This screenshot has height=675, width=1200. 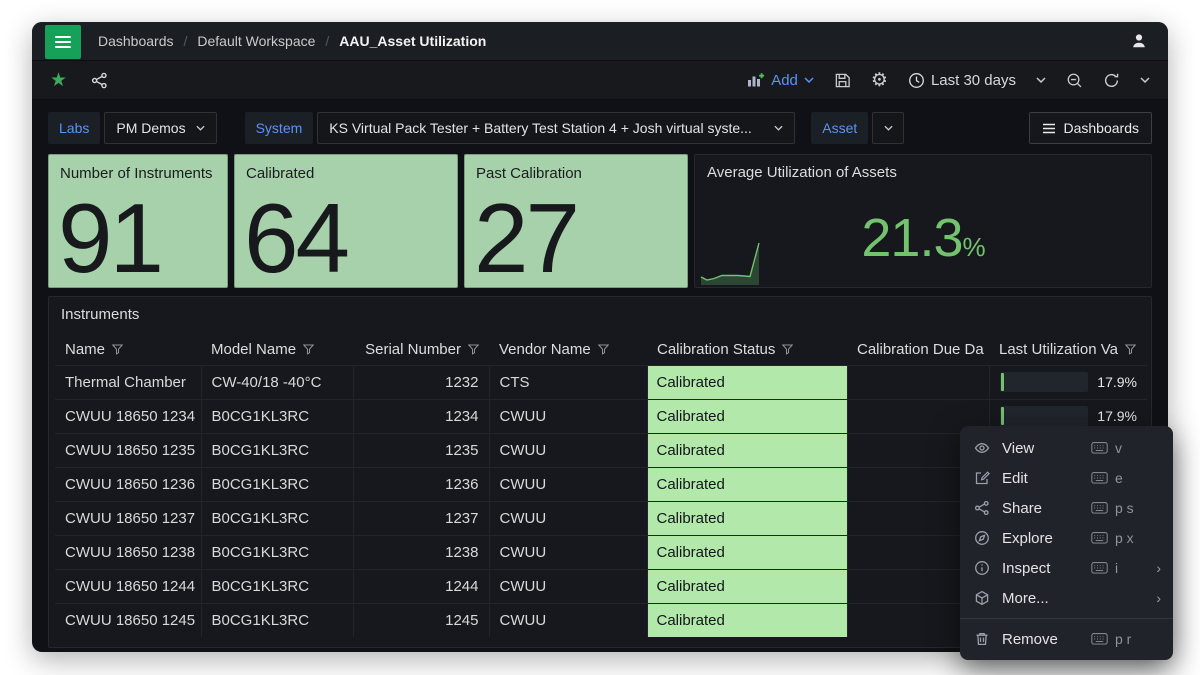 What do you see at coordinates (982, 508) in the screenshot?
I see `share-icon` at bounding box center [982, 508].